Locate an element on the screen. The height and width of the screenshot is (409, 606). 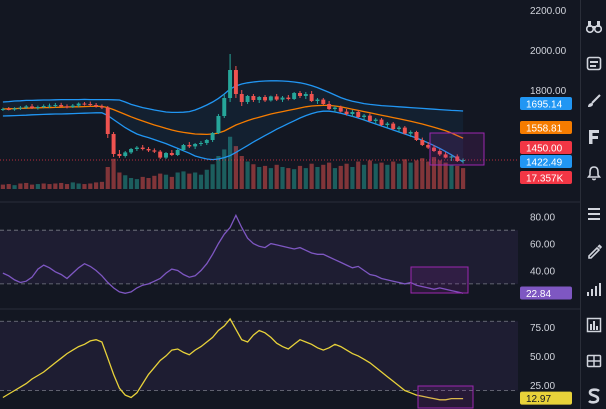
calendar-icon is located at coordinates (594, 63).